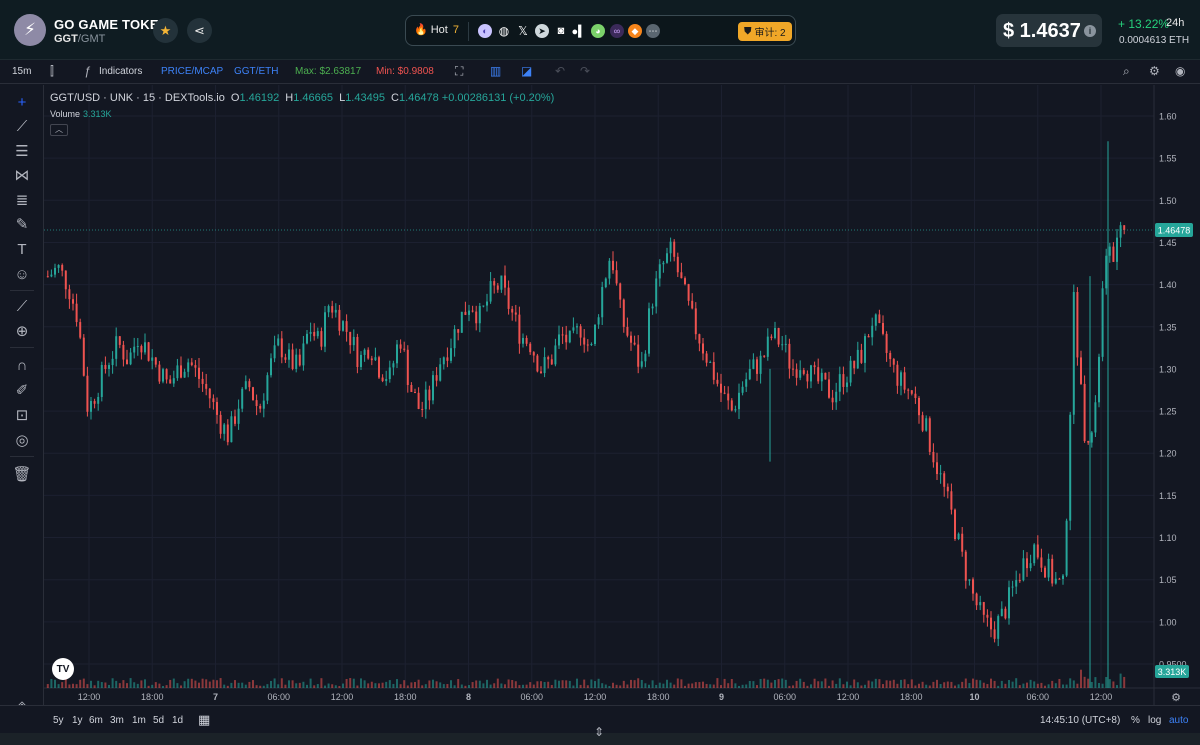 The width and height of the screenshot is (1200, 745). What do you see at coordinates (22, 71) in the screenshot?
I see `interval-selector: 15m` at bounding box center [22, 71].